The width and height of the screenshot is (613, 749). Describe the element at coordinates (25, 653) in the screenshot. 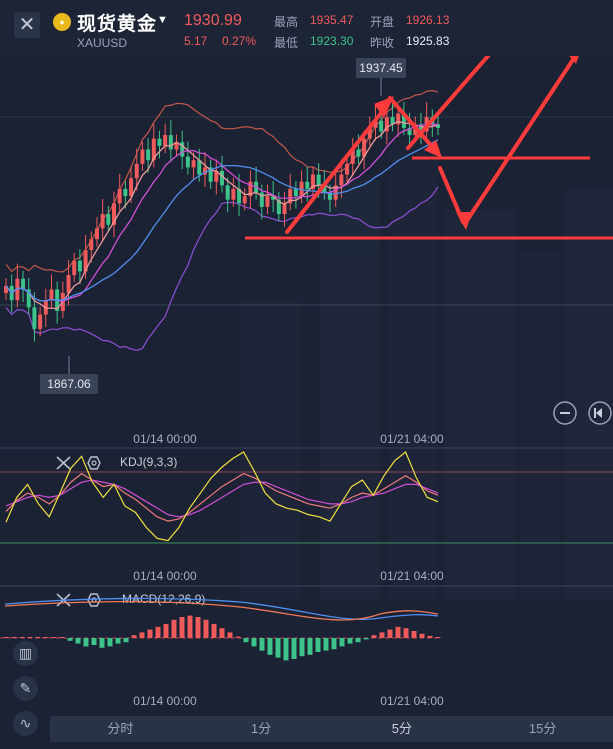

I see `candles-icon: ▥` at that location.